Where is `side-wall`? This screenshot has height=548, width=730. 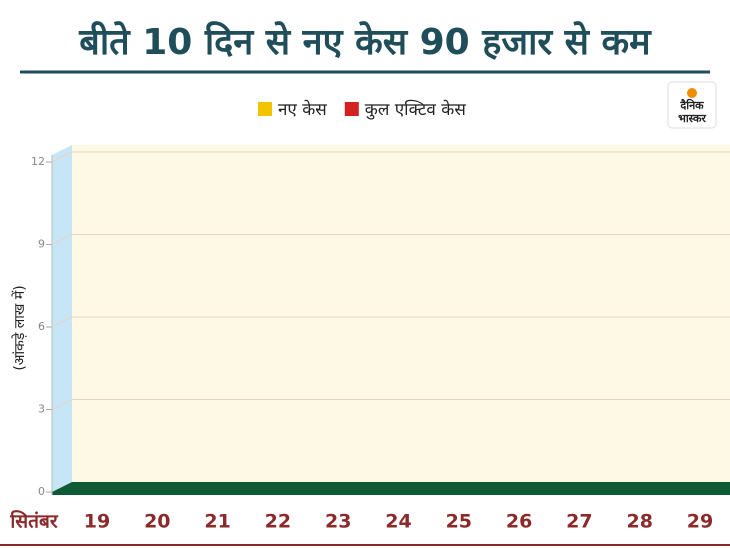
side-wall is located at coordinates (62, 318).